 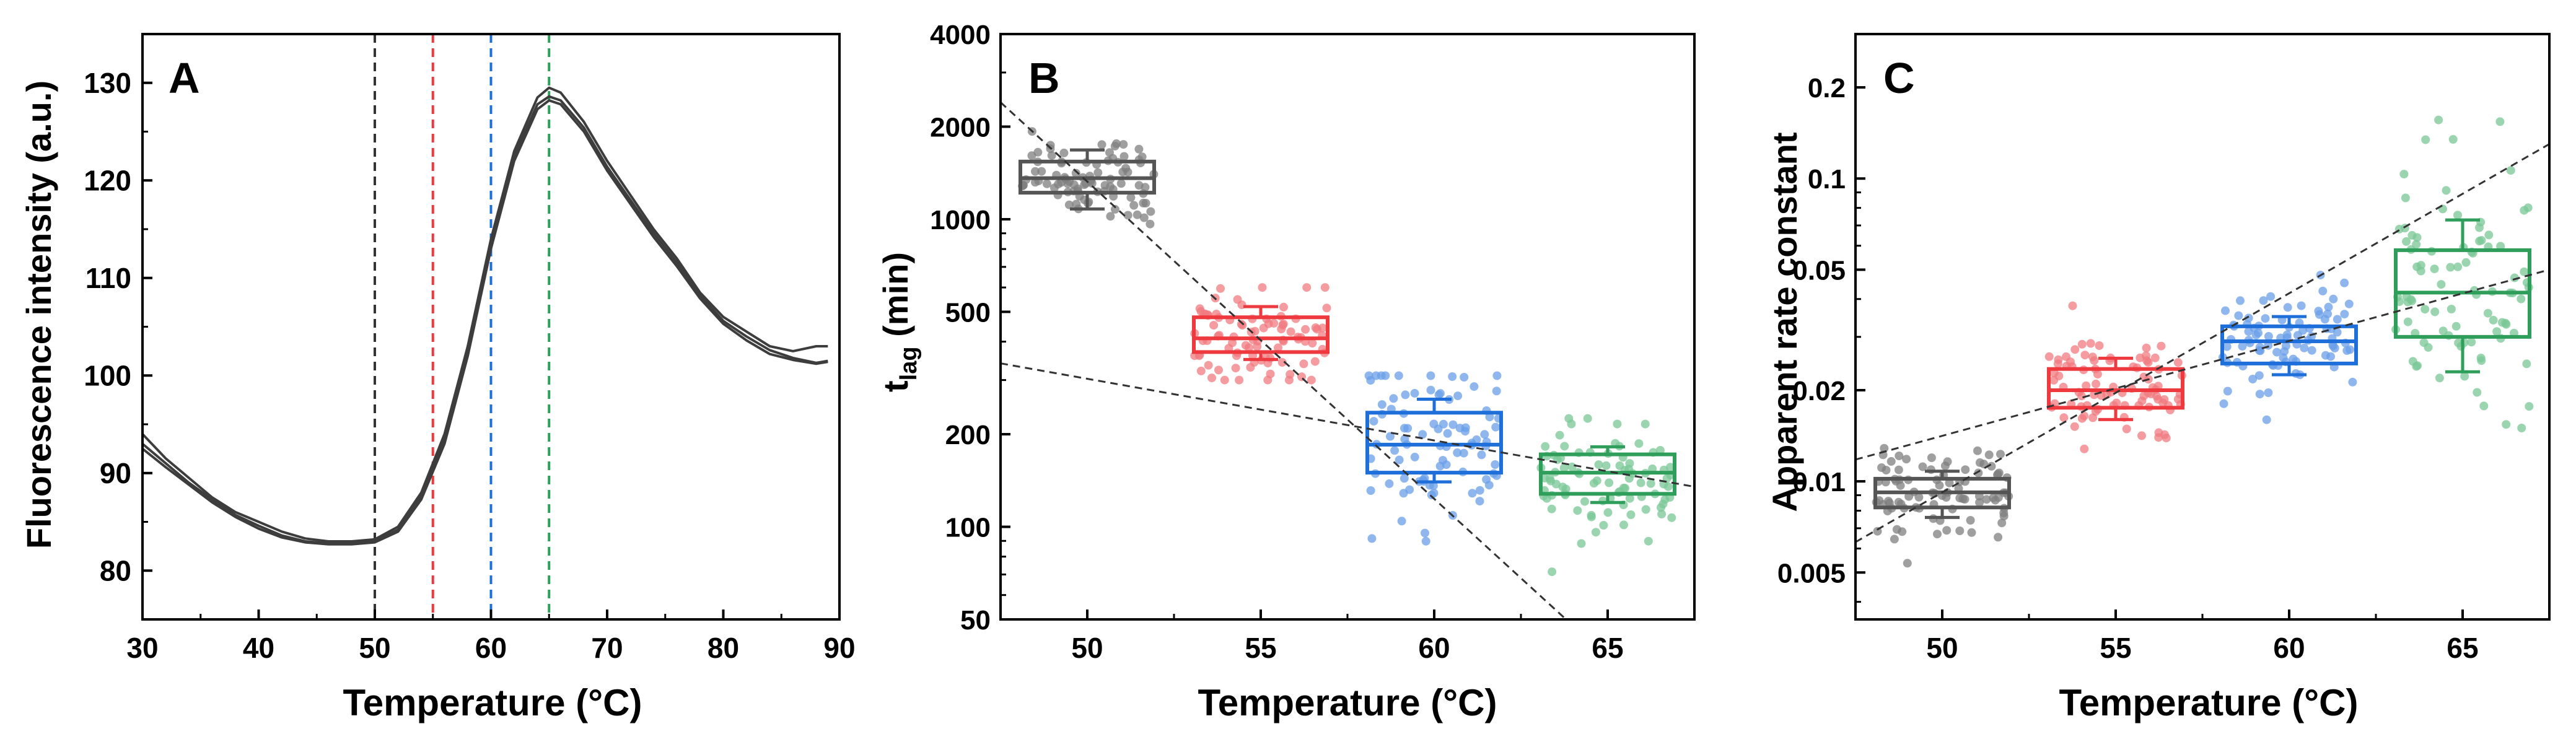 What do you see at coordinates (1819, 391) in the screenshot?
I see `y-tick-label: 0.02` at bounding box center [1819, 391].